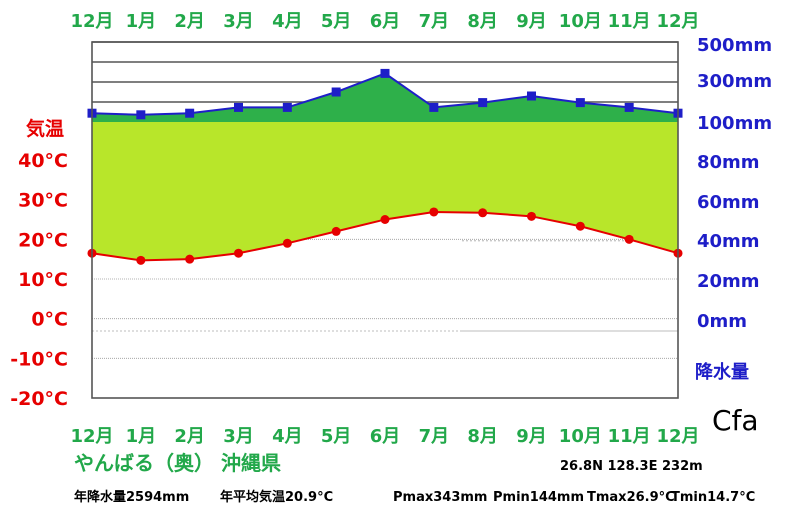 This screenshot has height=525, width=797. I want to click on annual-mean-temp: 年平均気温20.9°C, so click(276, 497).